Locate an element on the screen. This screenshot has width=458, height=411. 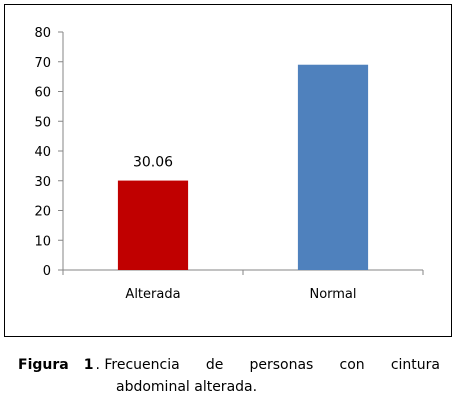
x-category-label: Alterada is located at coordinates (152, 294).